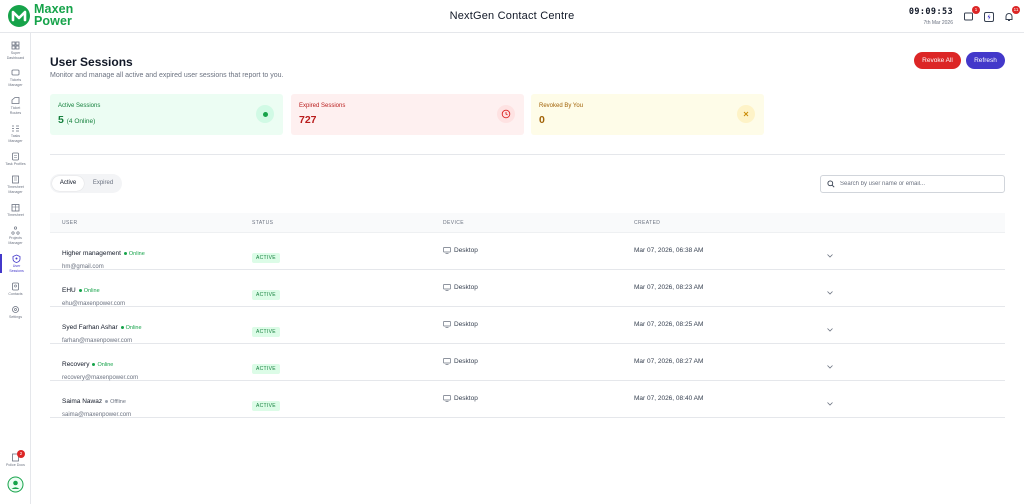  I want to click on clock-date: 7th Mar 2026, so click(938, 23).